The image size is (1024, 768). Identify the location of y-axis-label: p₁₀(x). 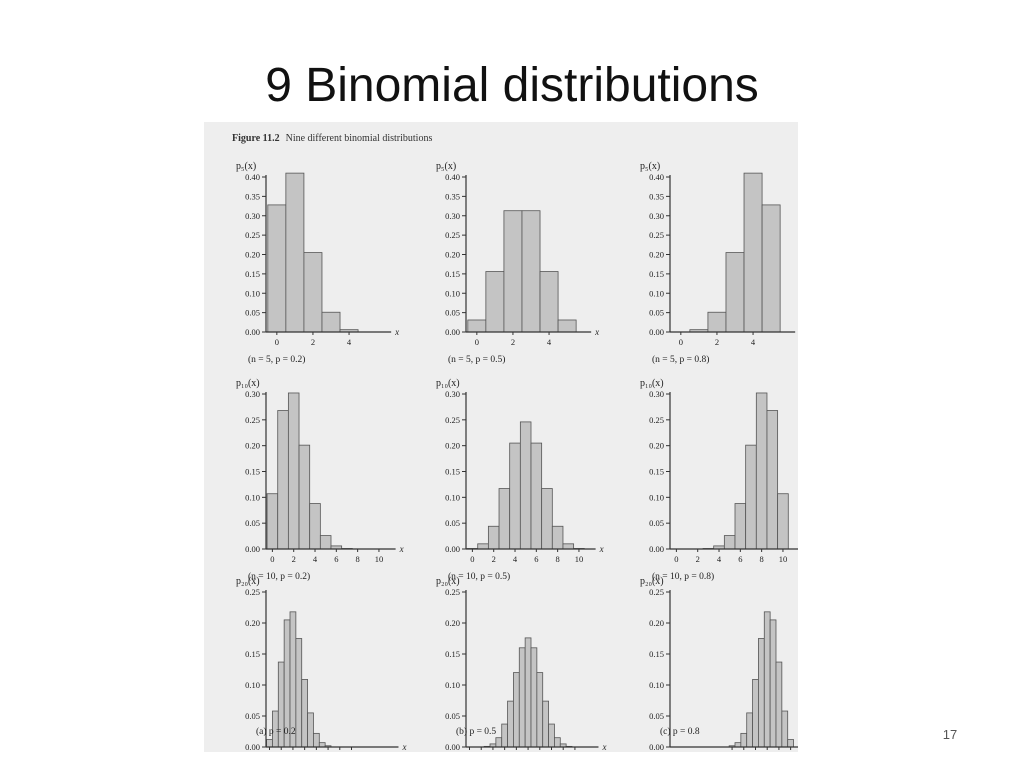
(248, 383).